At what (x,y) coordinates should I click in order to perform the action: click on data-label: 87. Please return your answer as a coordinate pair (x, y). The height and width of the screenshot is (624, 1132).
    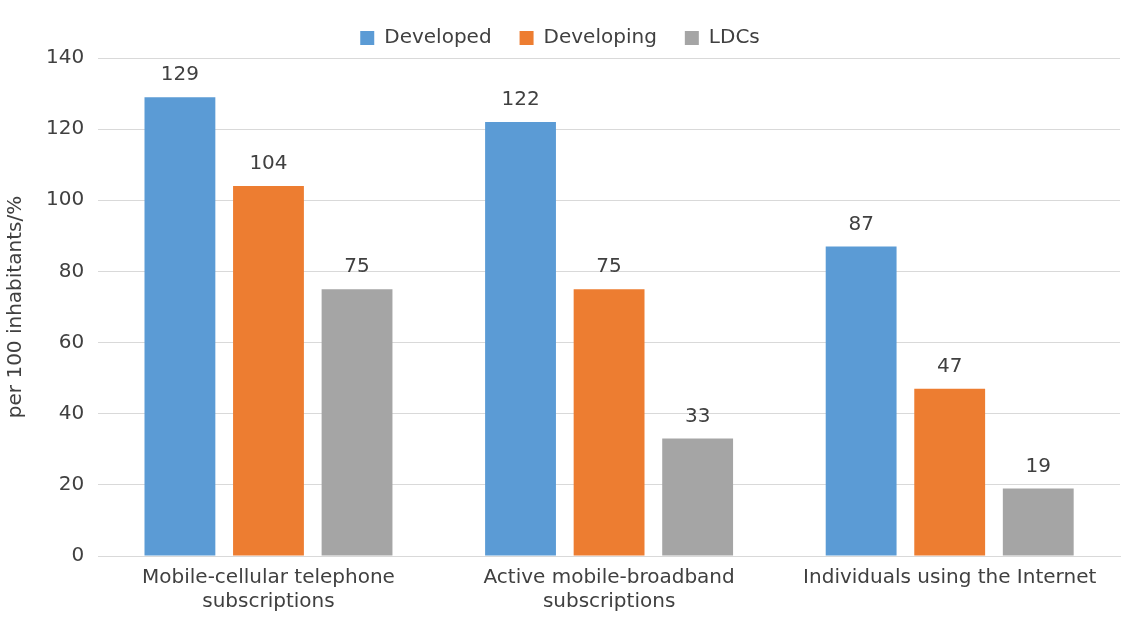
    Looking at the image, I should click on (861, 222).